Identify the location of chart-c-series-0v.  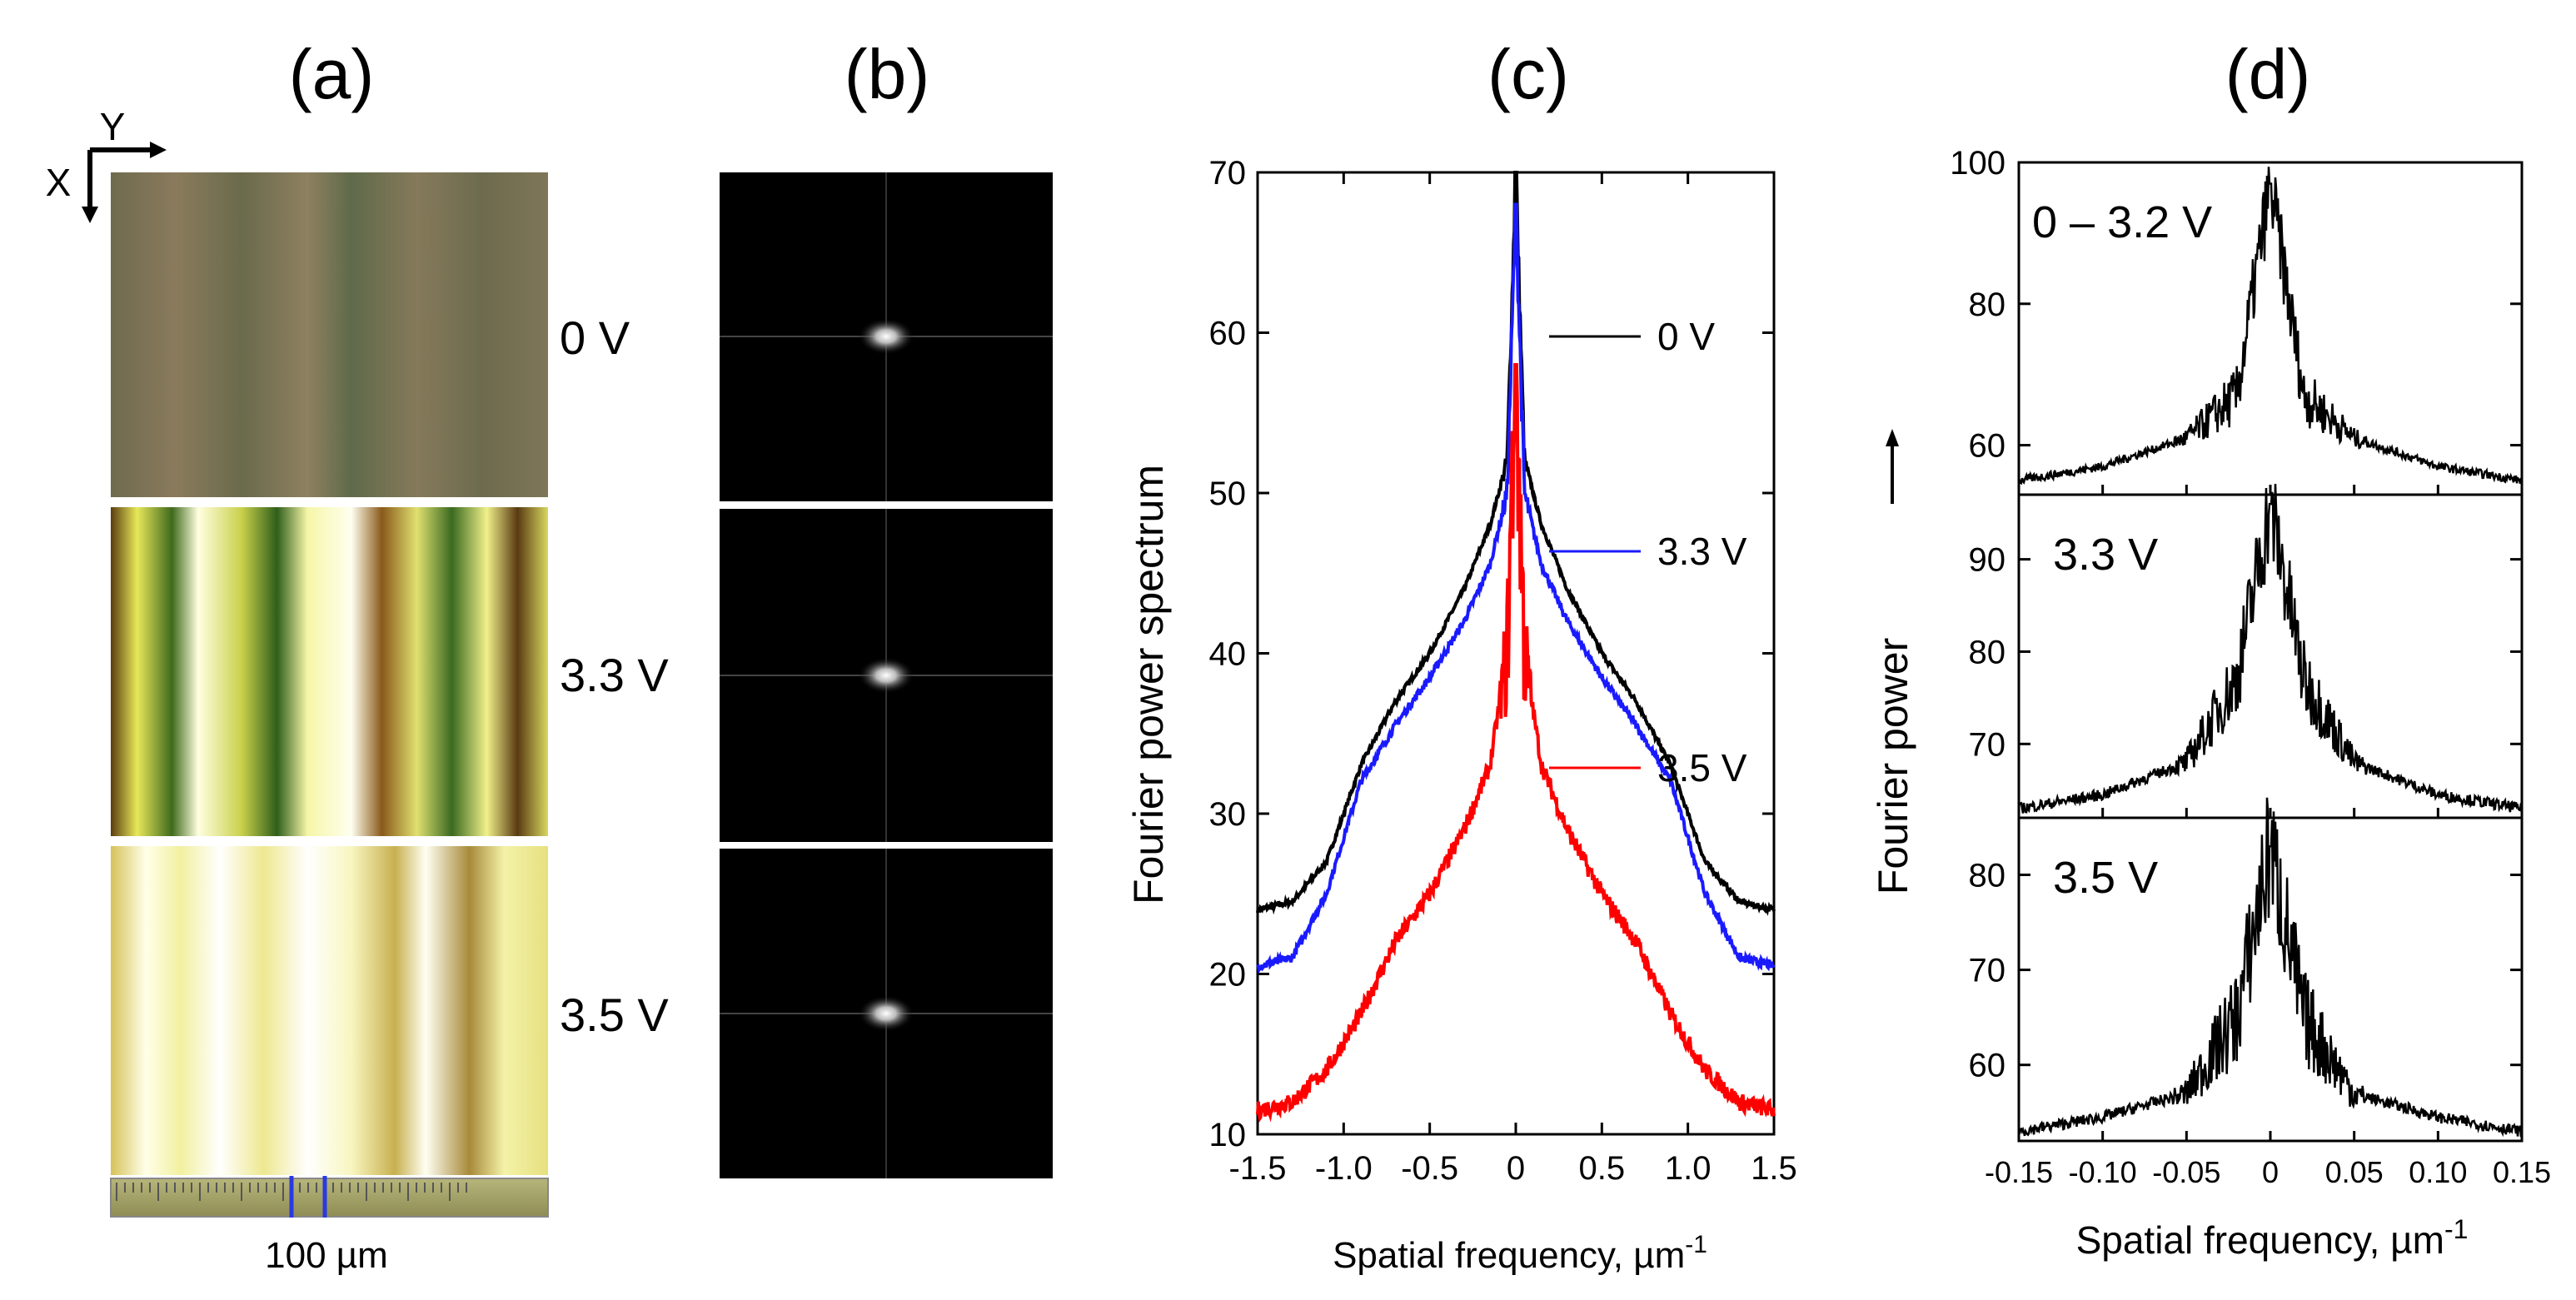
(1516, 543).